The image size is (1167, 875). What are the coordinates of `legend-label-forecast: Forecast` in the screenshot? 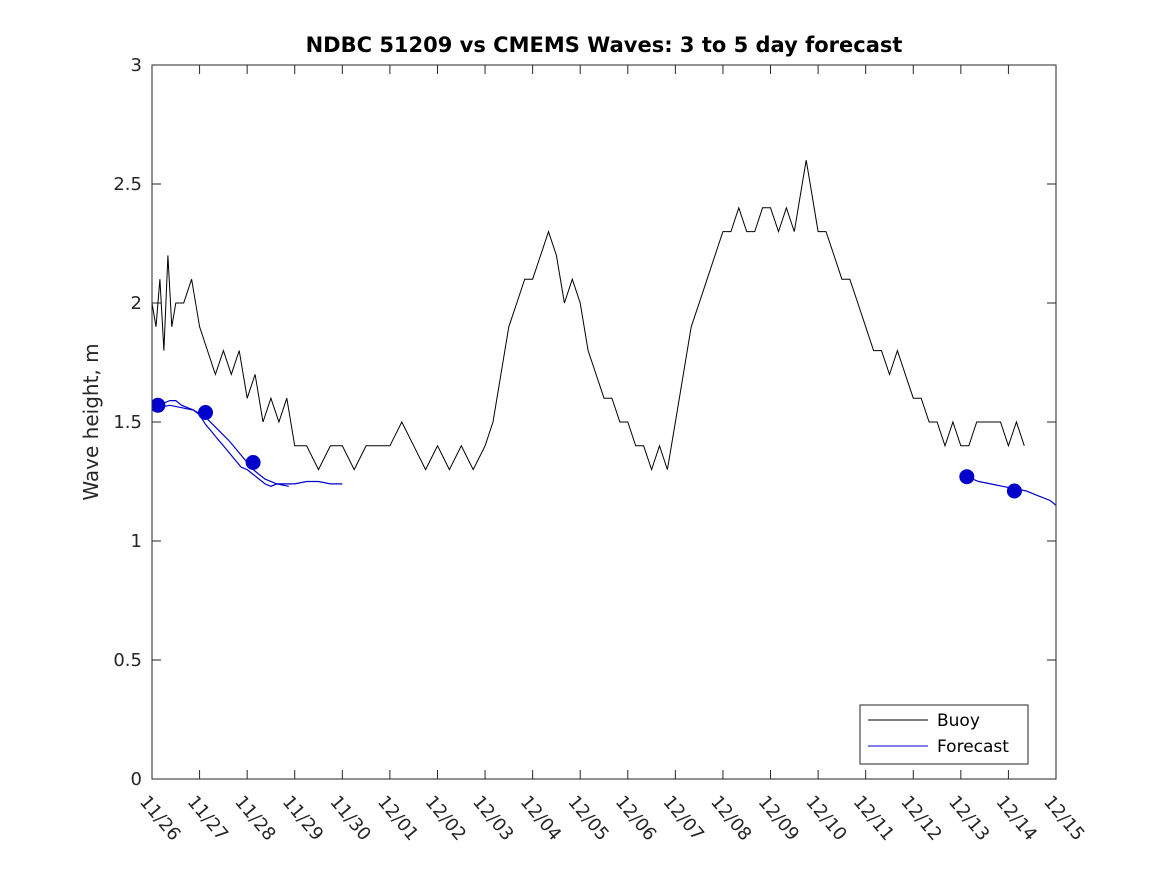 It's located at (973, 747).